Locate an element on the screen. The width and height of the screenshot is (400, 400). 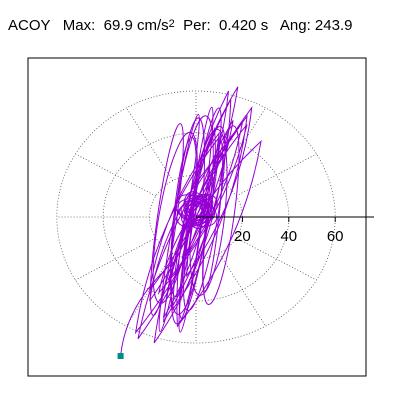
radial-tick-label-40: 40 is located at coordinates (288, 236).